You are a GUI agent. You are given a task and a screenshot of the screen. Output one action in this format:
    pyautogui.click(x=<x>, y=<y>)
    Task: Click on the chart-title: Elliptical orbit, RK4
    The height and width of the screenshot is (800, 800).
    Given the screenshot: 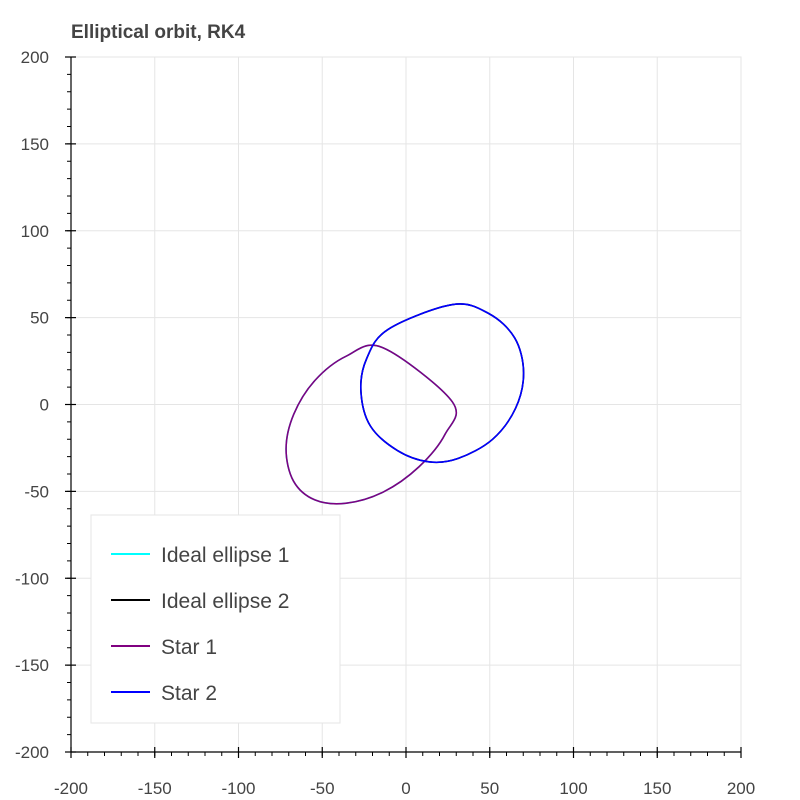 What is the action you would take?
    pyautogui.click(x=158, y=32)
    